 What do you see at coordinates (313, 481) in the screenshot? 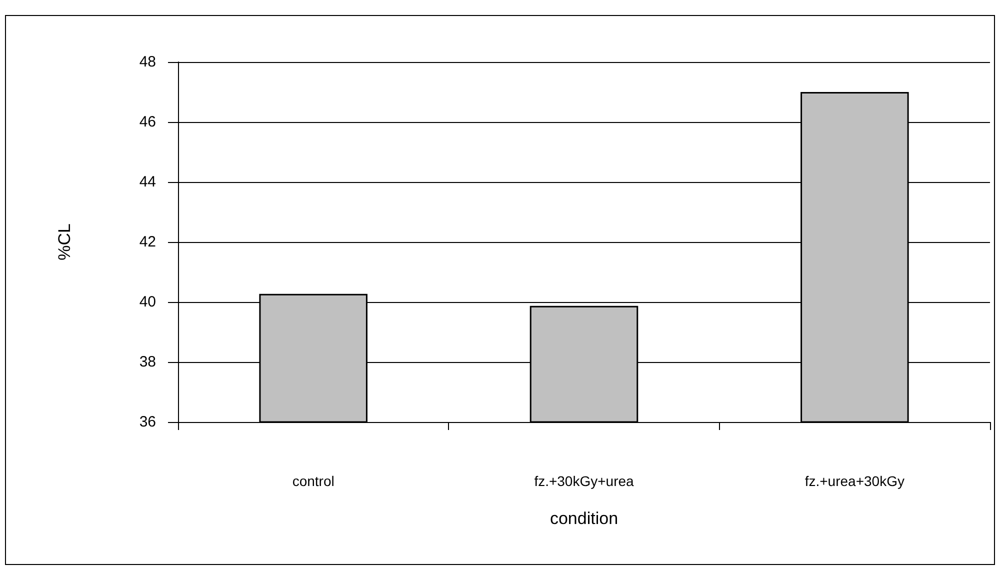
I see `x-tick-label: control` at bounding box center [313, 481].